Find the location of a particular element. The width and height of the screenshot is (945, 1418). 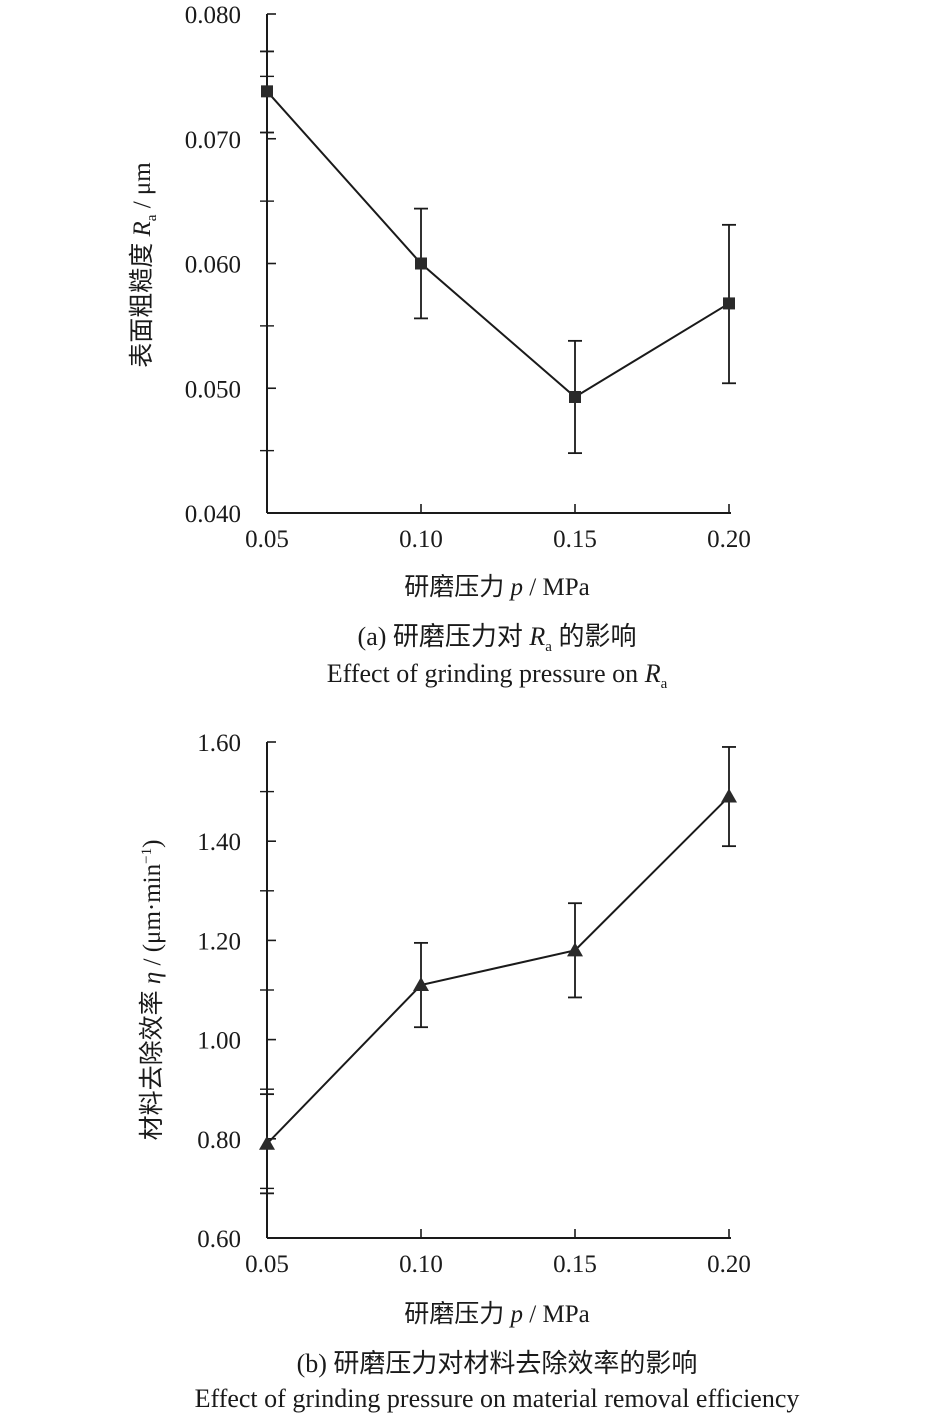

chart-b-caption-line1: (b) 研磨压力对材料去除效率的影响 is located at coordinates (497, 1363).